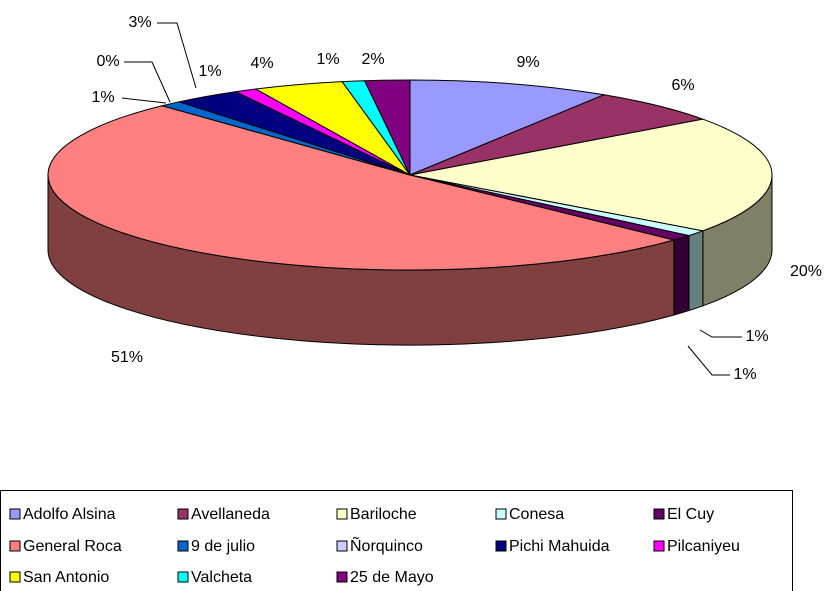 This screenshot has height=591, width=829. What do you see at coordinates (806, 271) in the screenshot?
I see `data-label: 20%` at bounding box center [806, 271].